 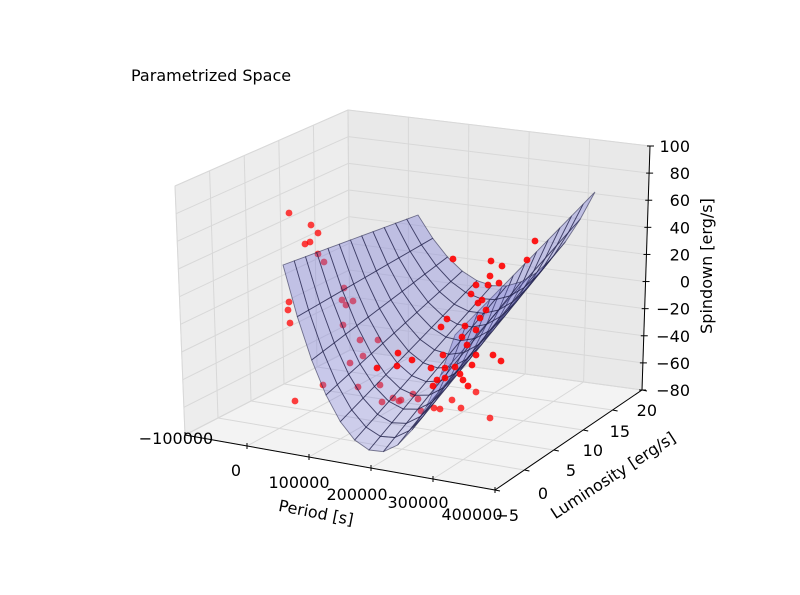 What do you see at coordinates (680, 200) in the screenshot?
I see `z-tick-label: 60` at bounding box center [680, 200].